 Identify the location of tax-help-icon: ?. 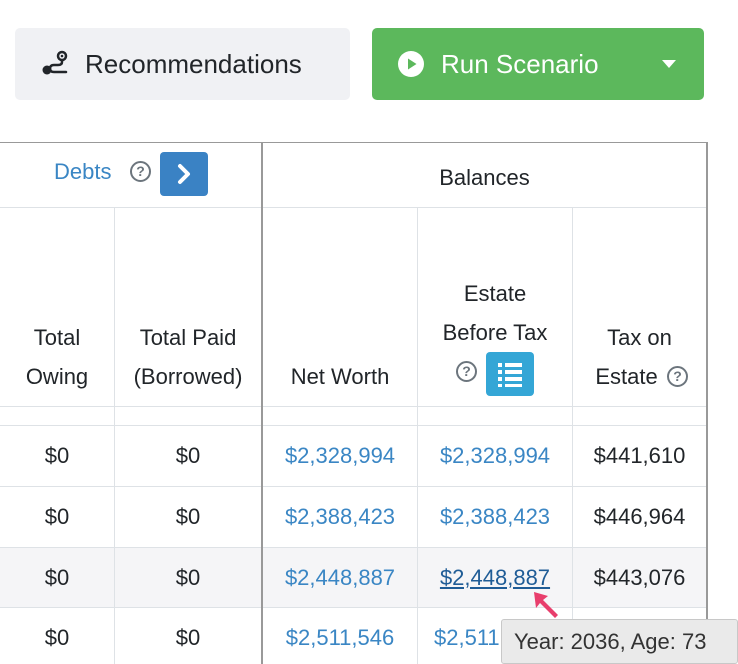
(677, 376).